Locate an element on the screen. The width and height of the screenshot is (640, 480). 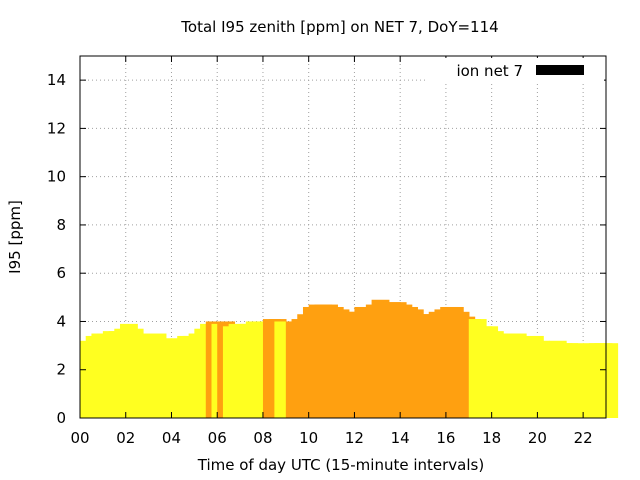
legend: ion net 7 is located at coordinates (516, 71).